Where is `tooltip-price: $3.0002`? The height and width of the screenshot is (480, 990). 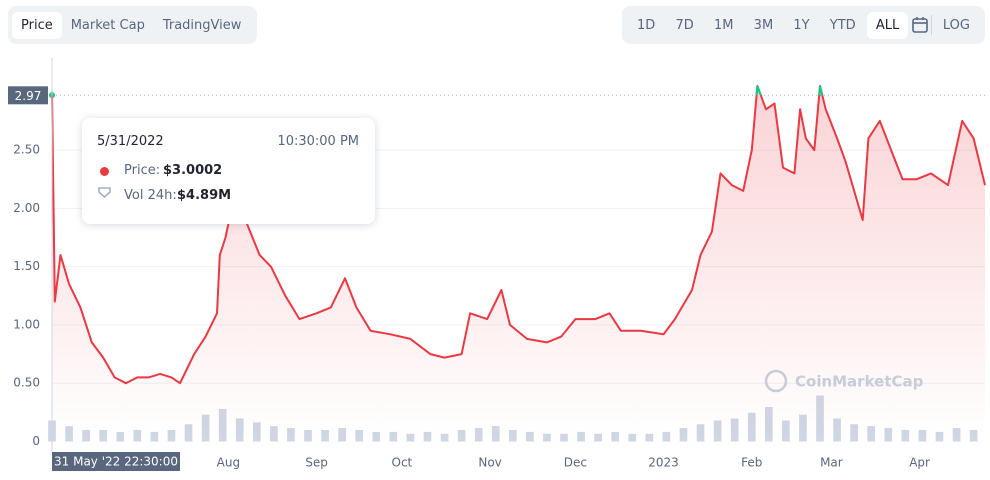 tooltip-price: $3.0002 is located at coordinates (193, 170).